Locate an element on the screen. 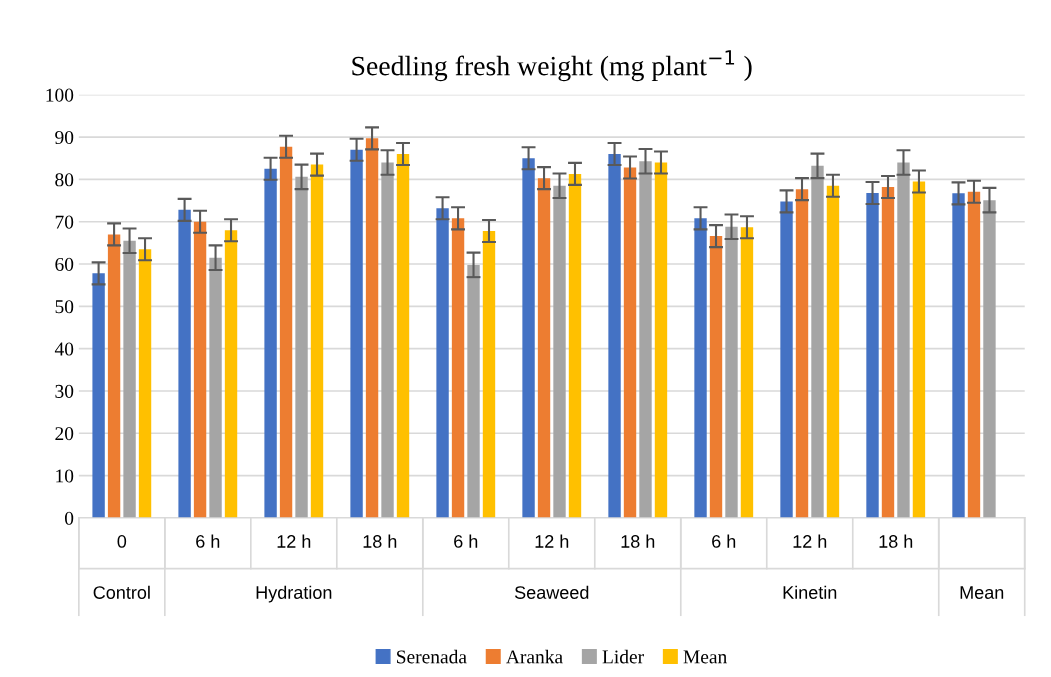 Image resolution: width=1051 pixels, height=677 pixels. legend-label: Lider is located at coordinates (623, 656).